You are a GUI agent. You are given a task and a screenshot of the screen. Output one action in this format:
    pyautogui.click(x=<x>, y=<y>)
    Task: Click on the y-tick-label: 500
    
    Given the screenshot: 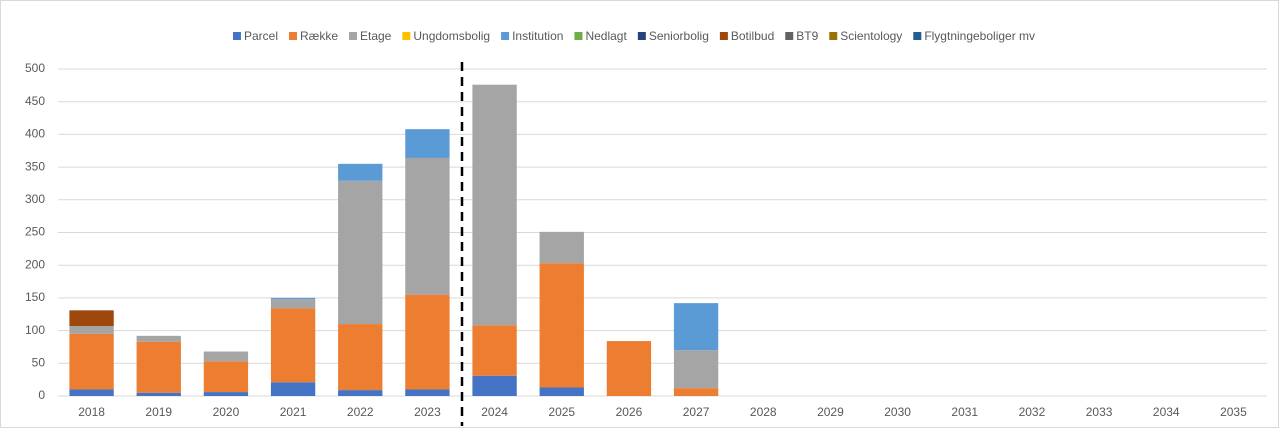 What is the action you would take?
    pyautogui.click(x=35, y=68)
    